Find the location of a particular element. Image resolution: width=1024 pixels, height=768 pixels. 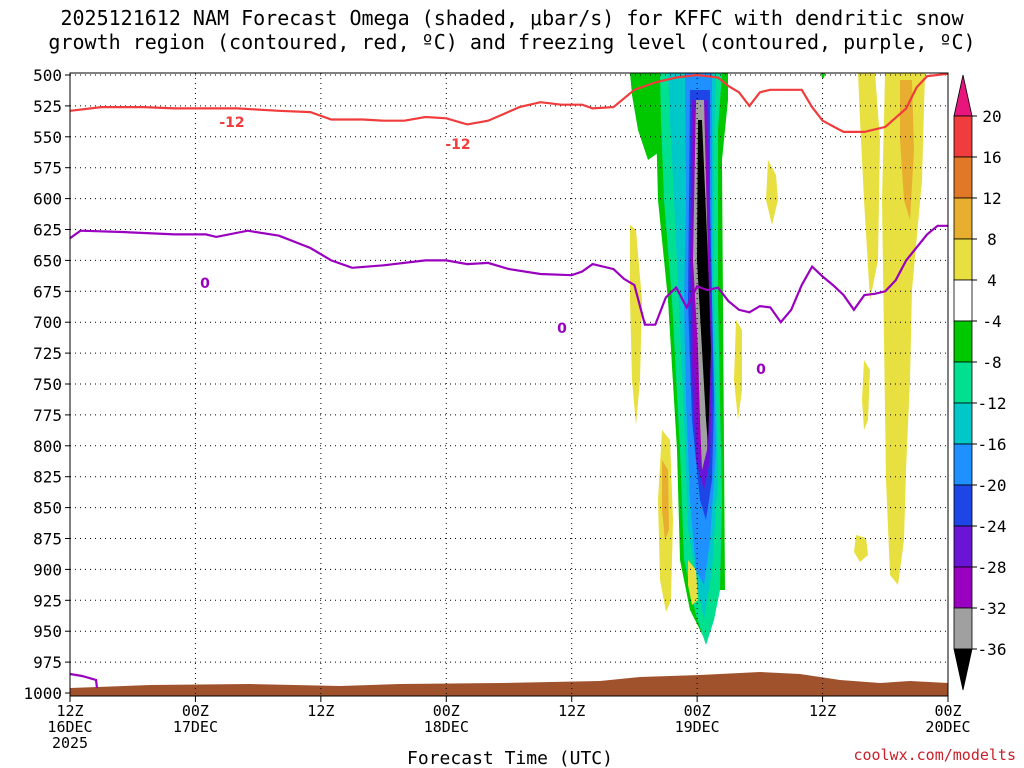

colorbar-label: 20 is located at coordinates (991, 116).